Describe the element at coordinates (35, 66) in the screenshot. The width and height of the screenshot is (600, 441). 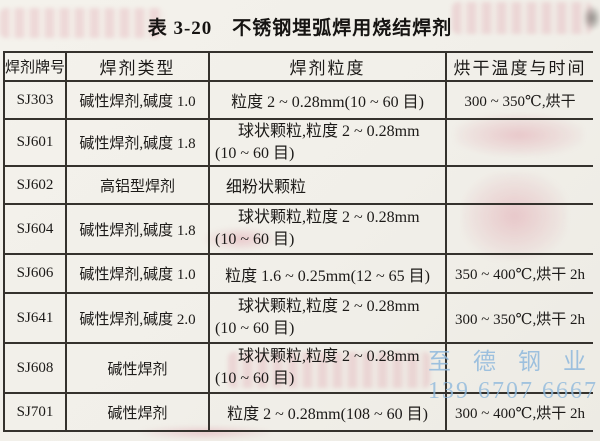
I see `col-header-brand: 焊剂牌号` at that location.